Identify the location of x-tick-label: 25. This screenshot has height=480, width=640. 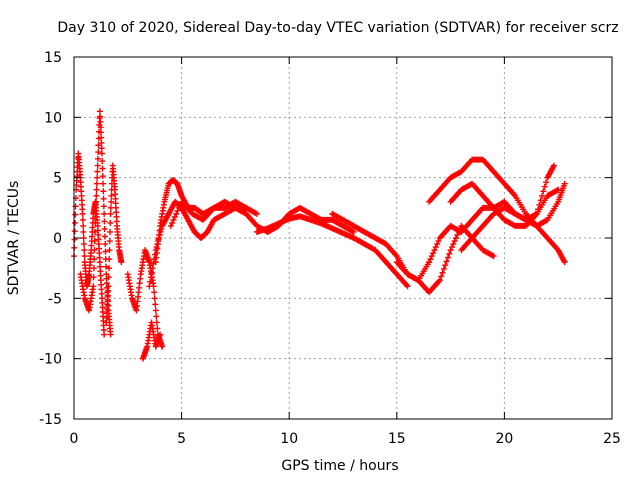
(612, 439).